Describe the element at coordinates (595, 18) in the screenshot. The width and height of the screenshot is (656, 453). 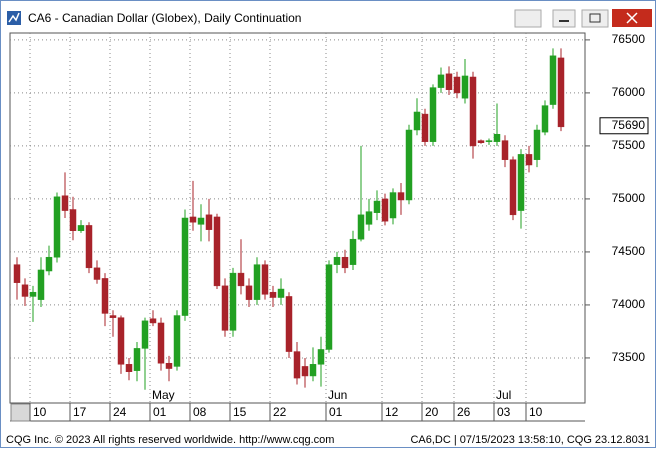
I see `maximize-button` at that location.